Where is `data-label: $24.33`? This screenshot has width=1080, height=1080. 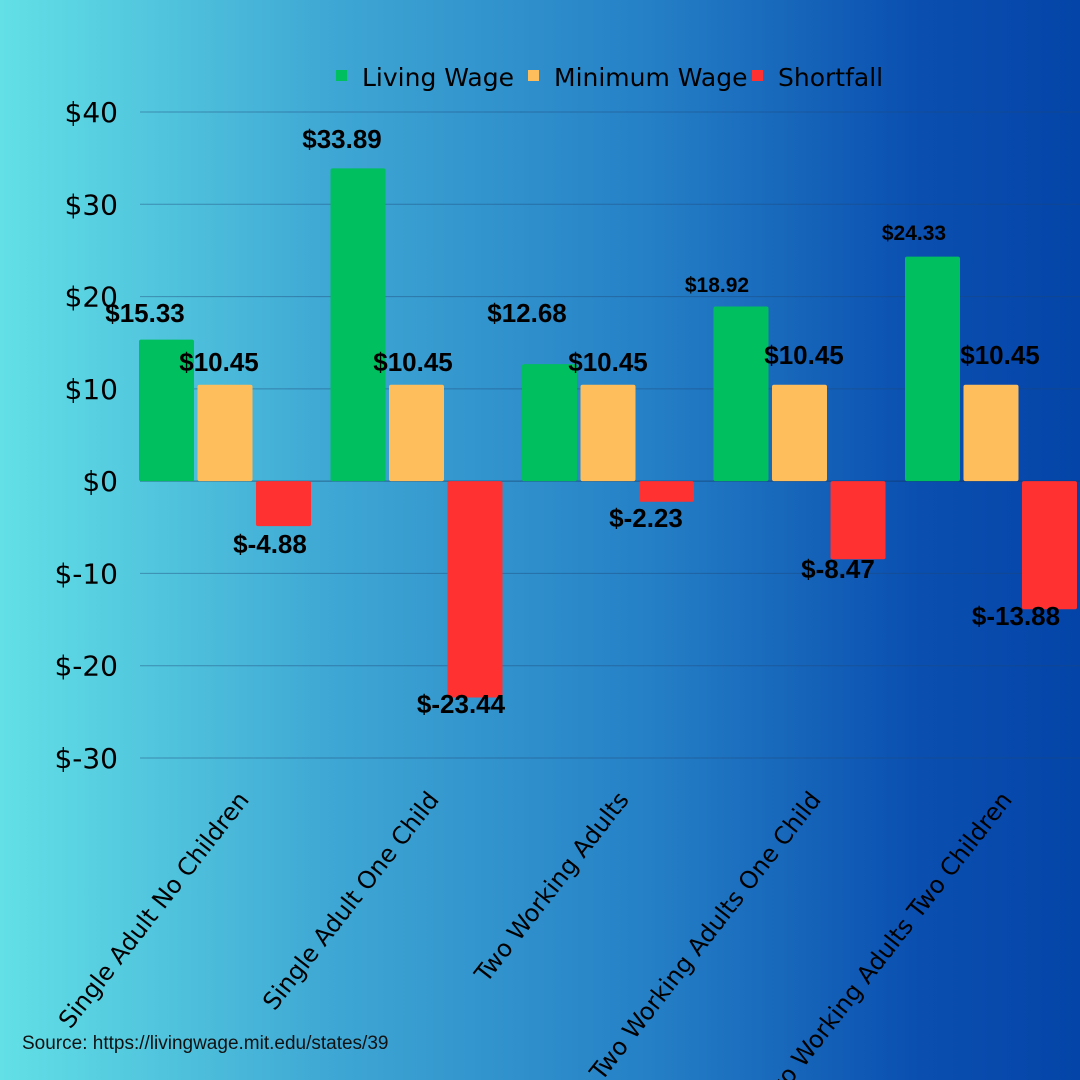 data-label: $24.33 is located at coordinates (914, 233).